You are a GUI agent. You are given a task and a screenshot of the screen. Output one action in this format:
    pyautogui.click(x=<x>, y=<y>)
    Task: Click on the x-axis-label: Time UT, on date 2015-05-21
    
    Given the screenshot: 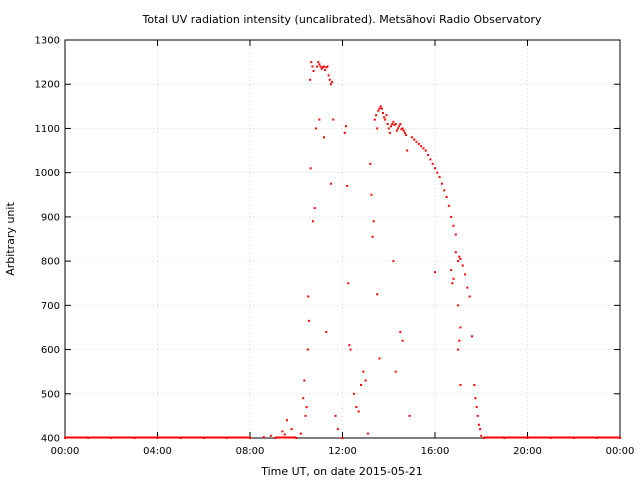 What is the action you would take?
    pyautogui.click(x=341, y=471)
    